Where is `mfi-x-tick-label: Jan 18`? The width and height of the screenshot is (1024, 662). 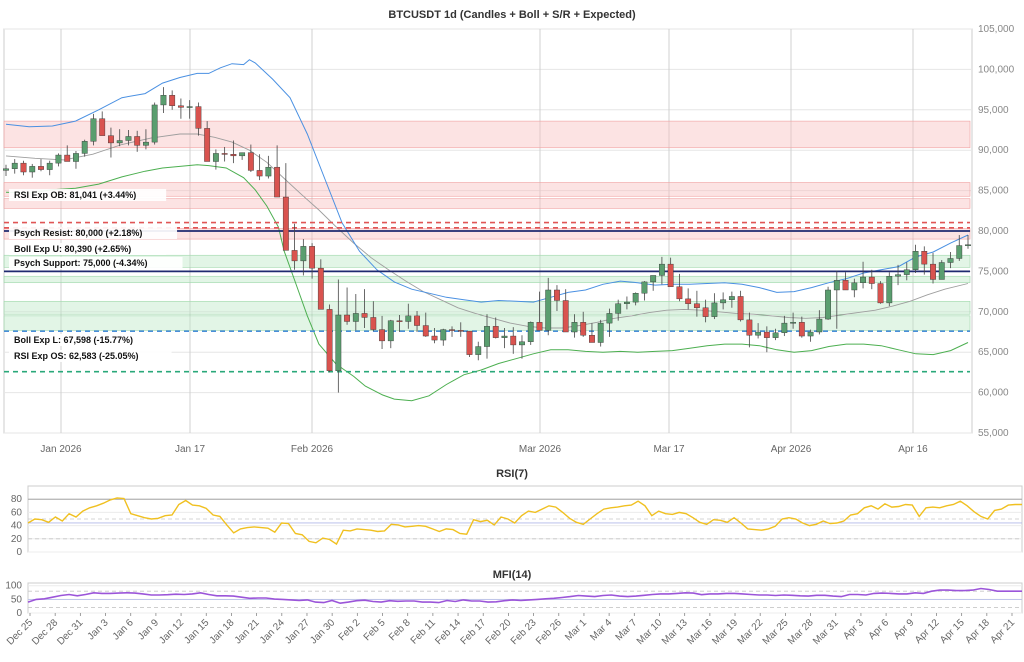 mfi-x-tick-label: Jan 18 is located at coordinates (222, 631).